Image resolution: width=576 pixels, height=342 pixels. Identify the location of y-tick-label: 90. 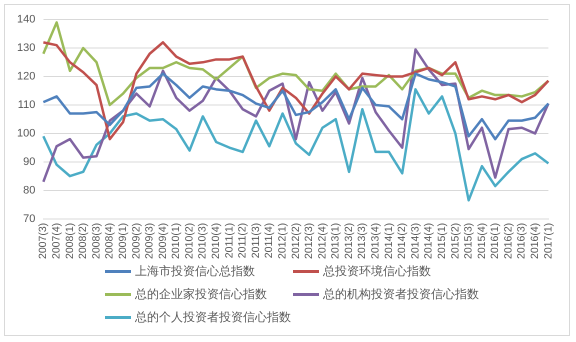
(29, 162).